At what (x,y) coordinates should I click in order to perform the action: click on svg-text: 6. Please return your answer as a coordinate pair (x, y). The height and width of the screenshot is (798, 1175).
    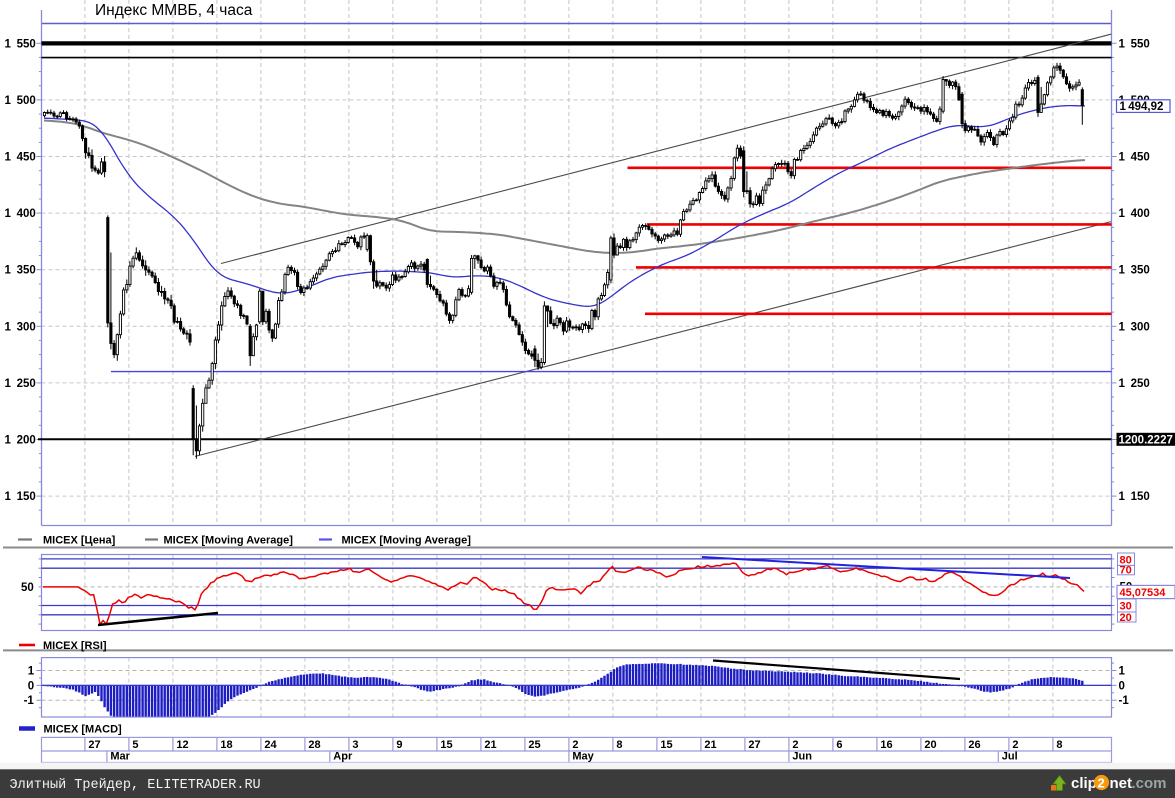
    Looking at the image, I should click on (839, 745).